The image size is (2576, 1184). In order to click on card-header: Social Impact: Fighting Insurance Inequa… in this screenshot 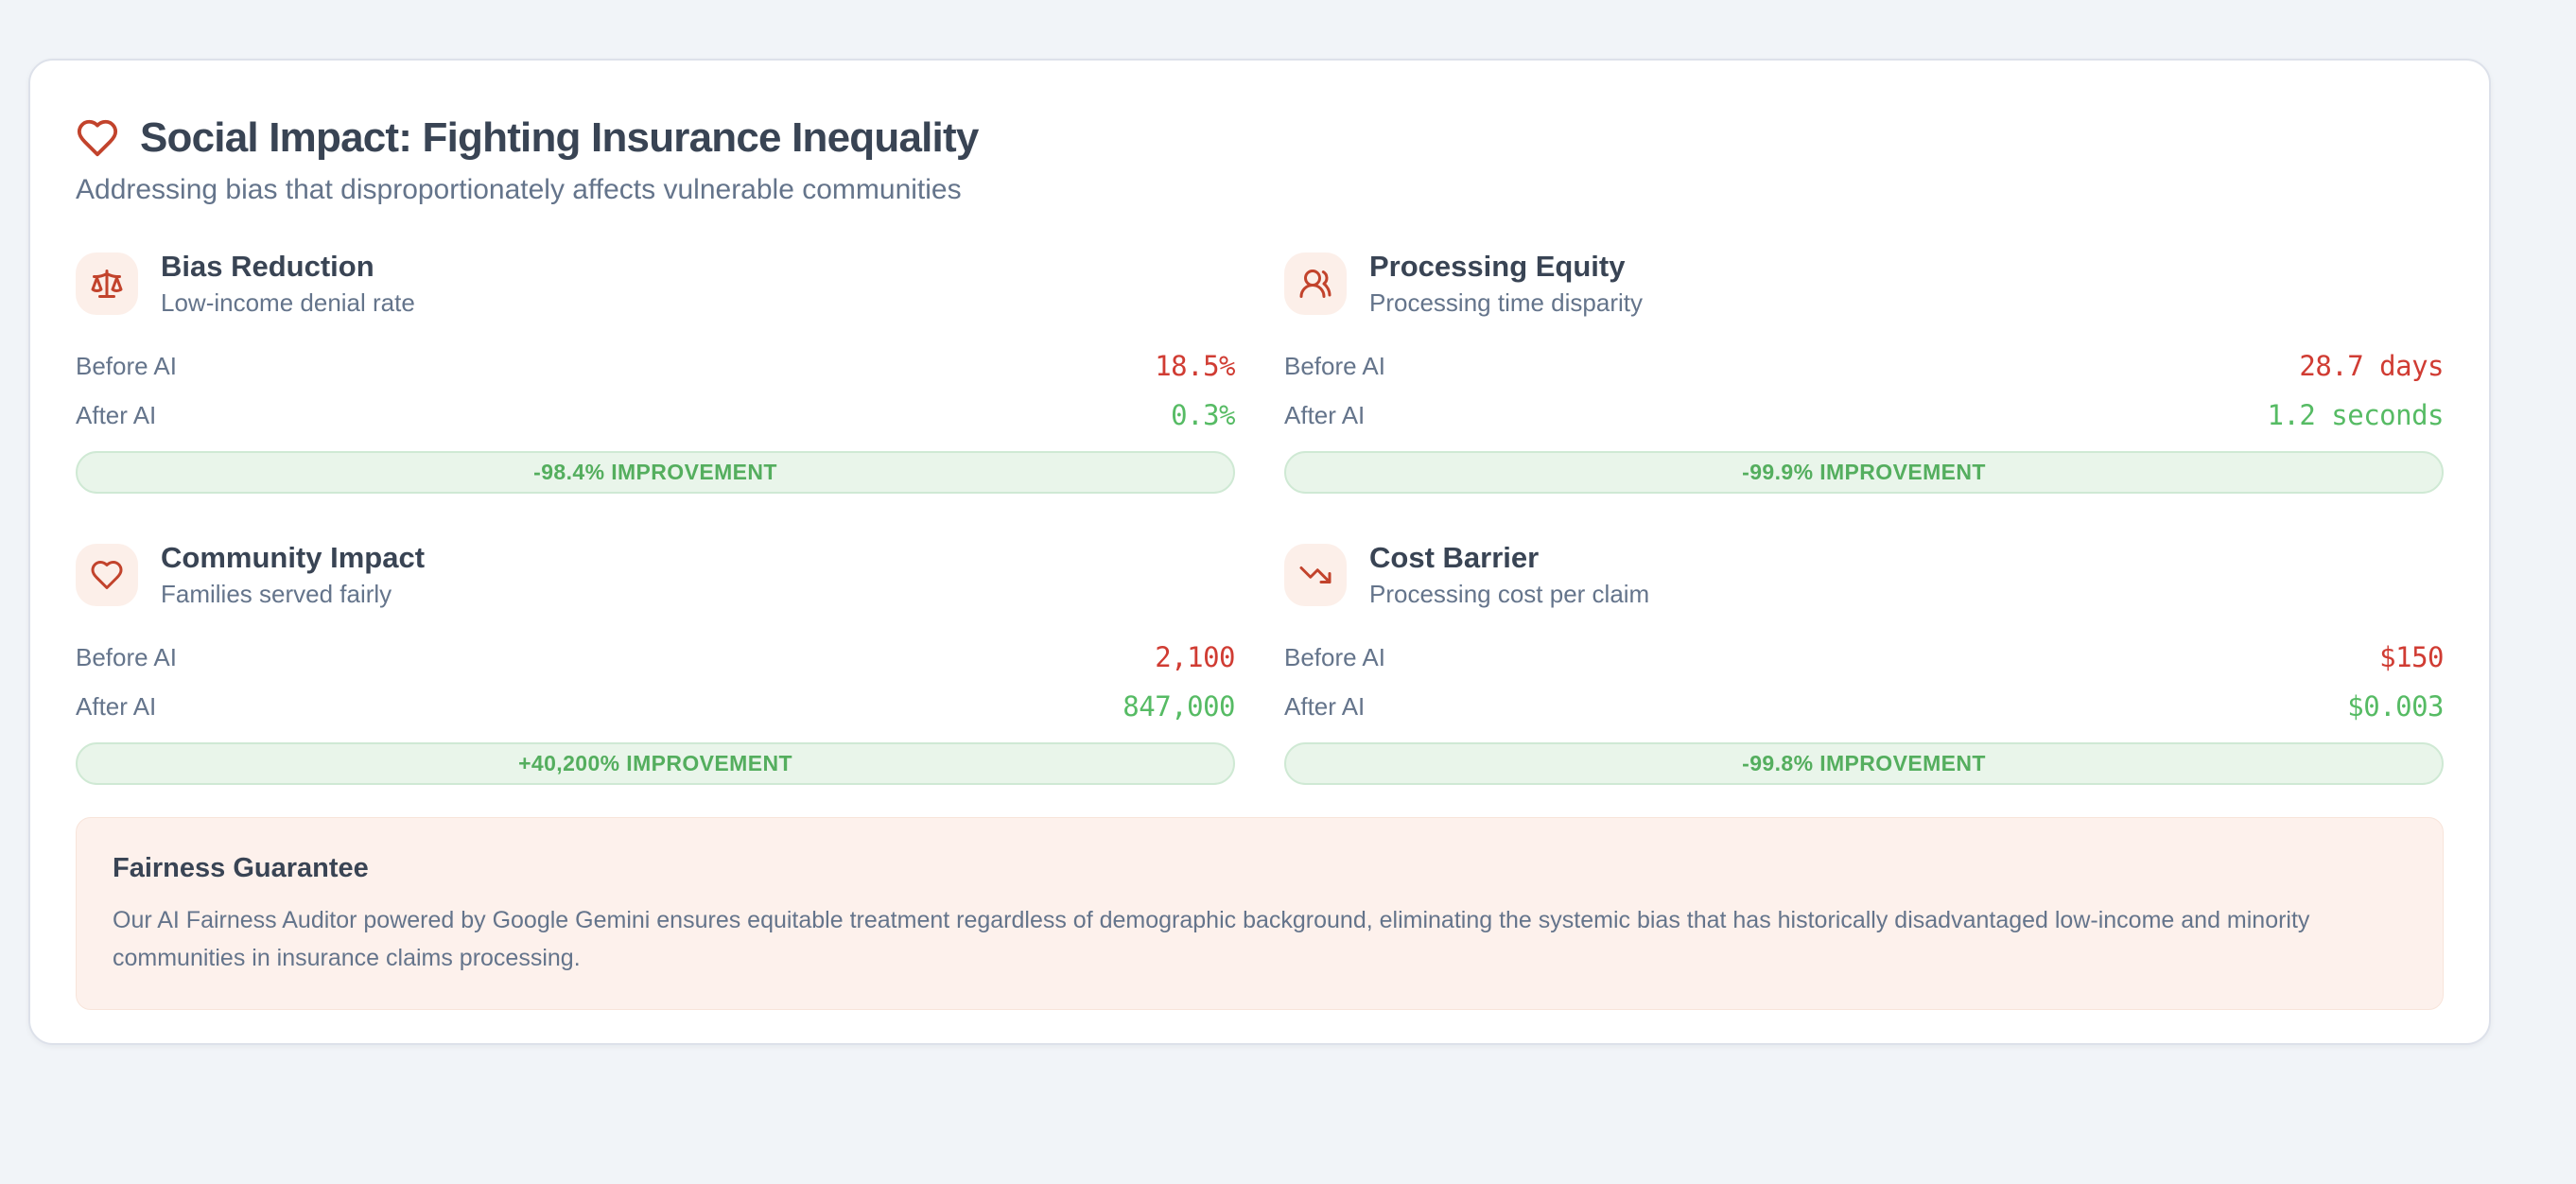, I will do `click(1260, 160)`.